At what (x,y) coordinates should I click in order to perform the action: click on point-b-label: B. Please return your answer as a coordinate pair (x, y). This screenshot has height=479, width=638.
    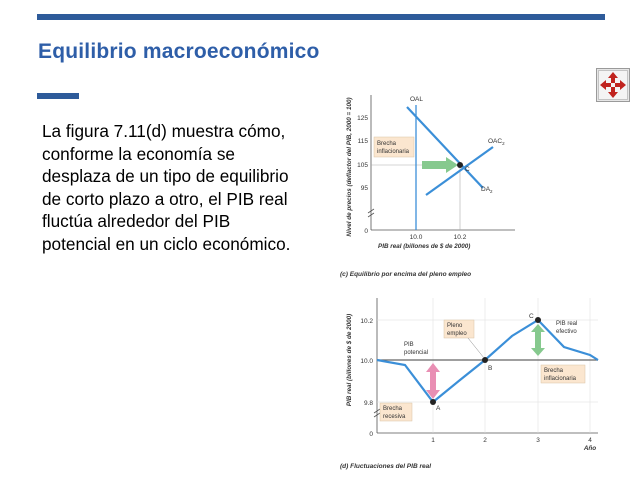
    Looking at the image, I should click on (490, 368).